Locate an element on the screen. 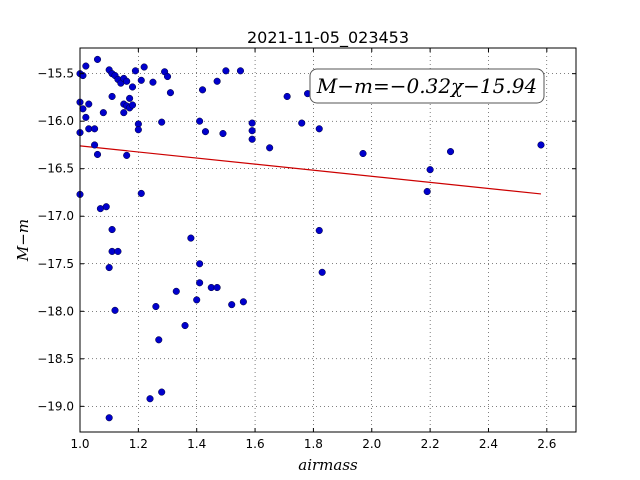  y-tick-label: −15.5 is located at coordinates (55, 74).